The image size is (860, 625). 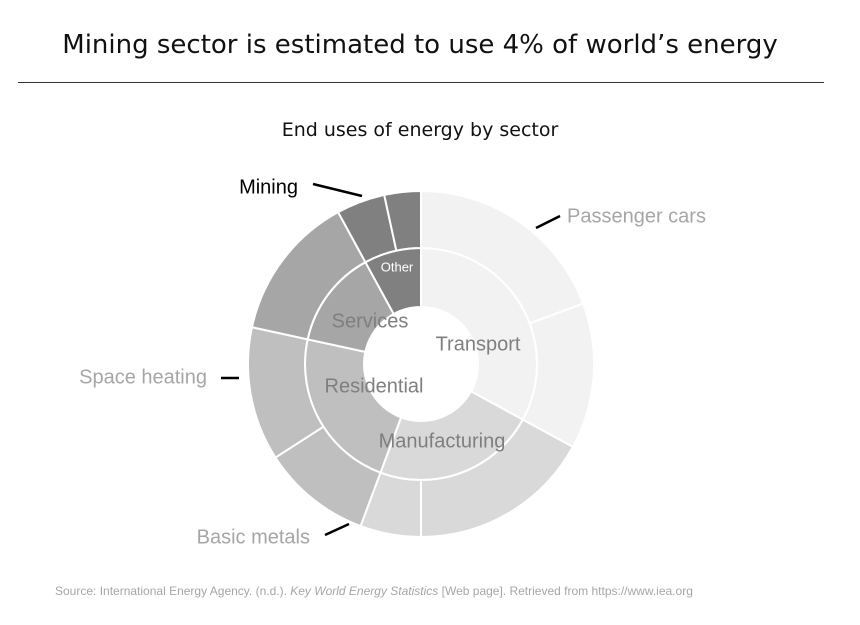 What do you see at coordinates (442, 441) in the screenshot?
I see `inner-label-manufacturing: Manufacturing` at bounding box center [442, 441].